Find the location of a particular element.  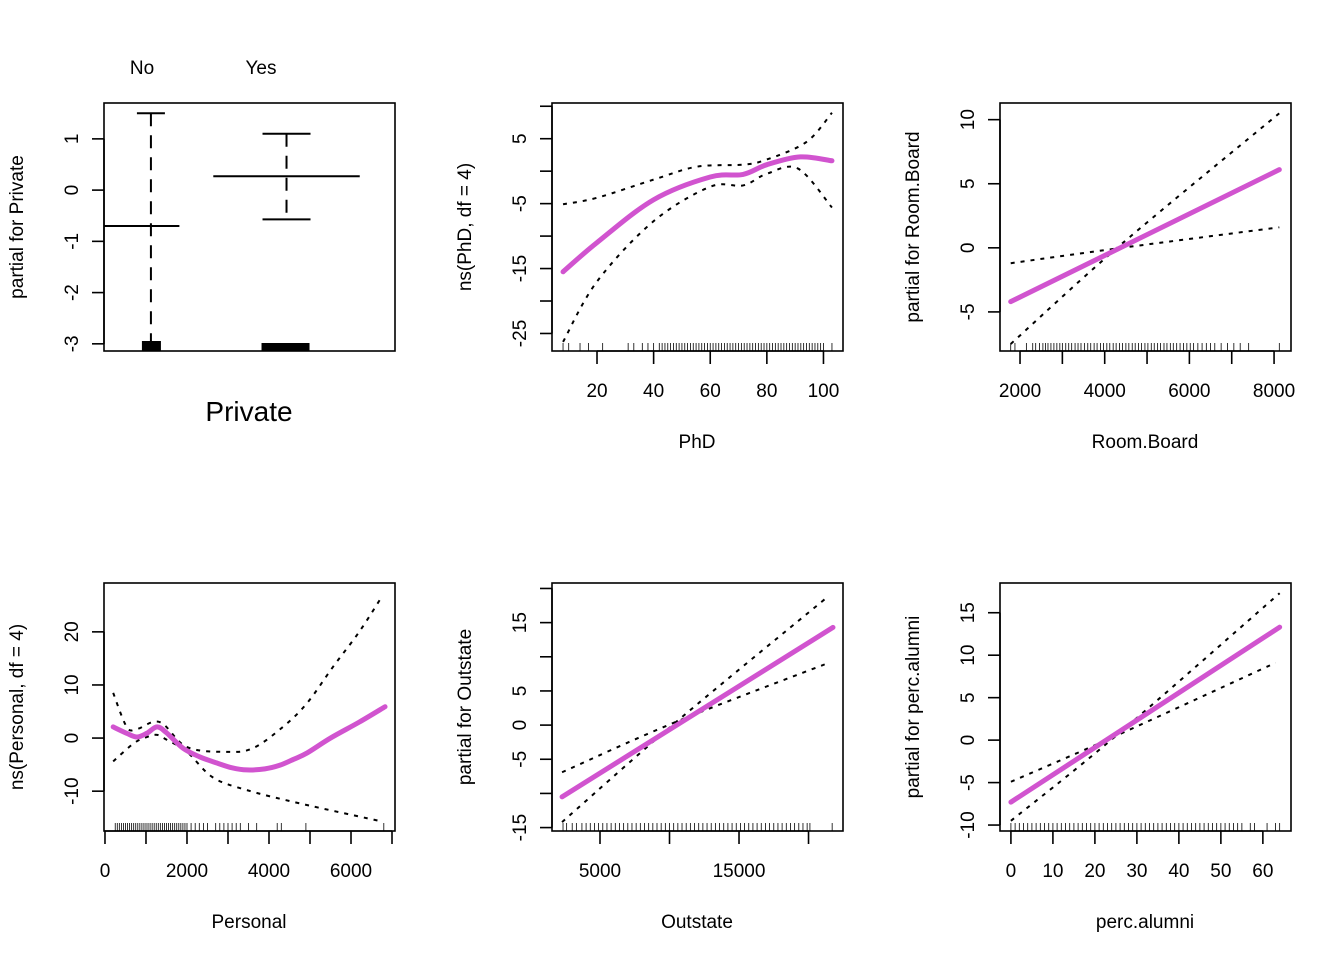

y-tick-label: -2 is located at coordinates (72, 292).